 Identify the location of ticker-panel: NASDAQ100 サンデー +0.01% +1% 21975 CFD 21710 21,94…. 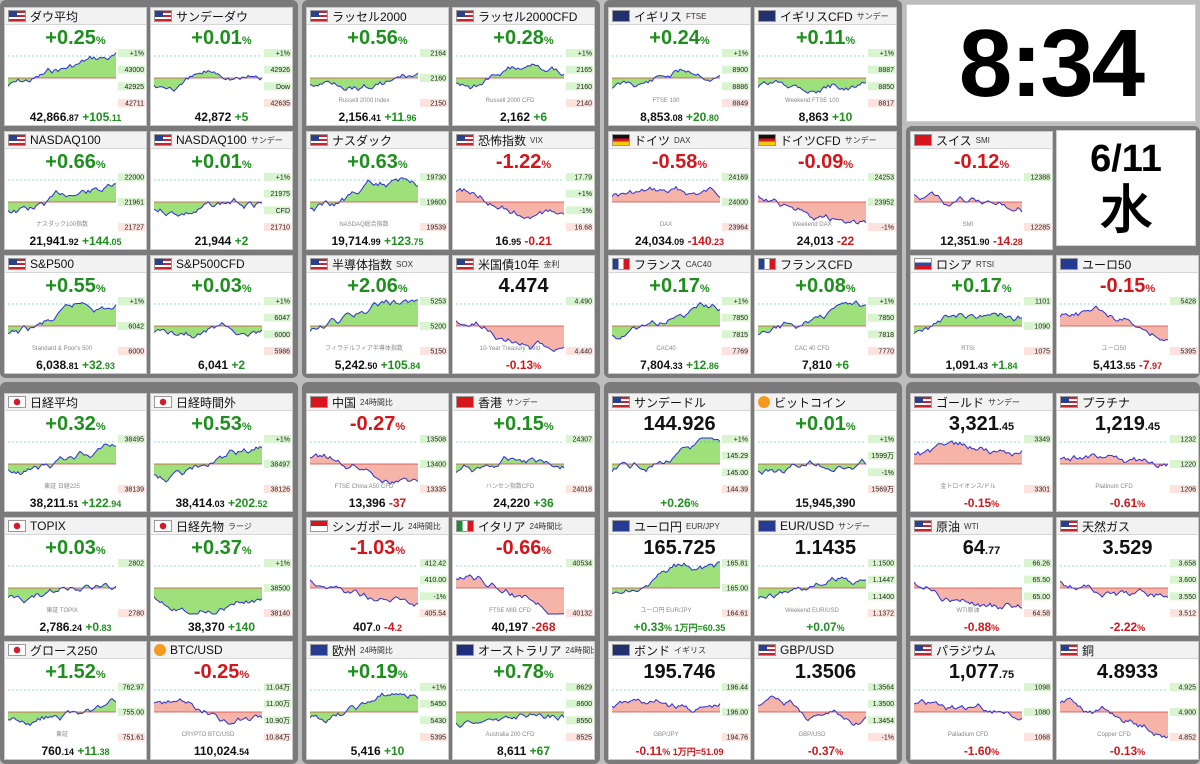
(221, 190).